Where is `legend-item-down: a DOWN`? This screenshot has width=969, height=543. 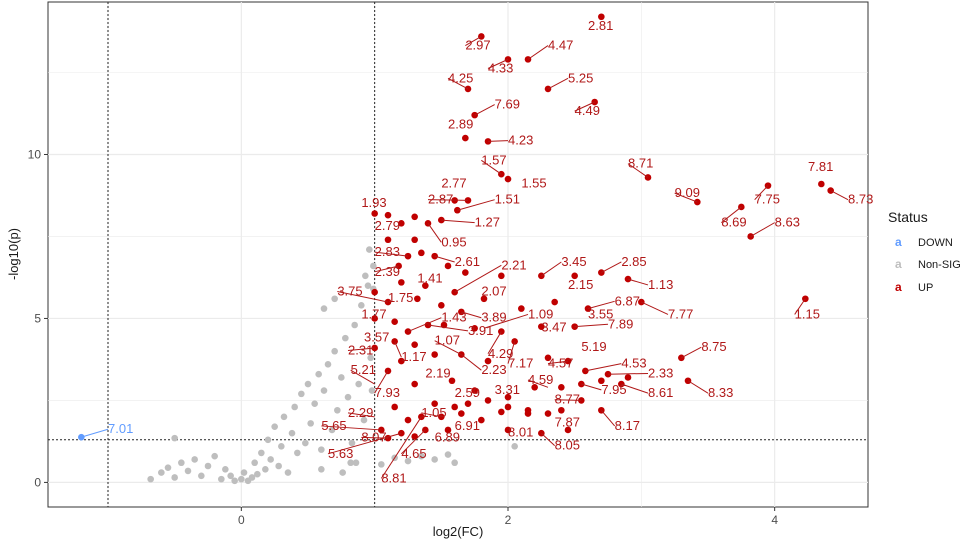 legend-item-down: a DOWN is located at coordinates (924, 242).